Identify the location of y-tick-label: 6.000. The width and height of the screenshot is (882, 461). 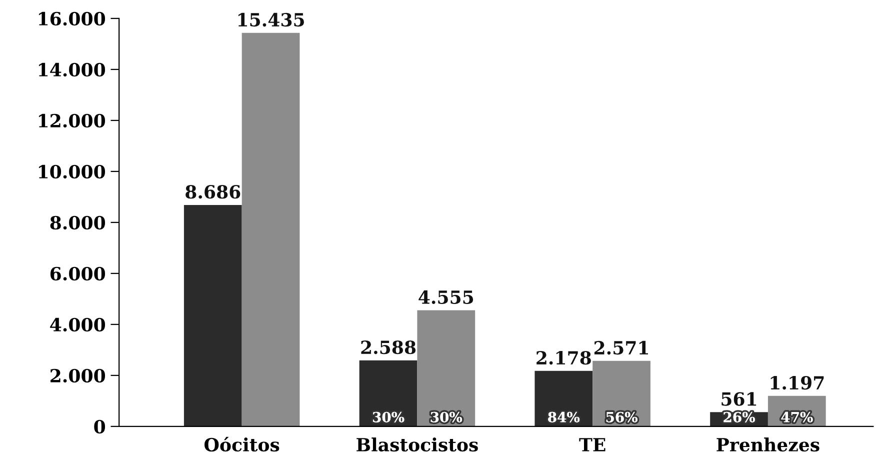
(78, 273).